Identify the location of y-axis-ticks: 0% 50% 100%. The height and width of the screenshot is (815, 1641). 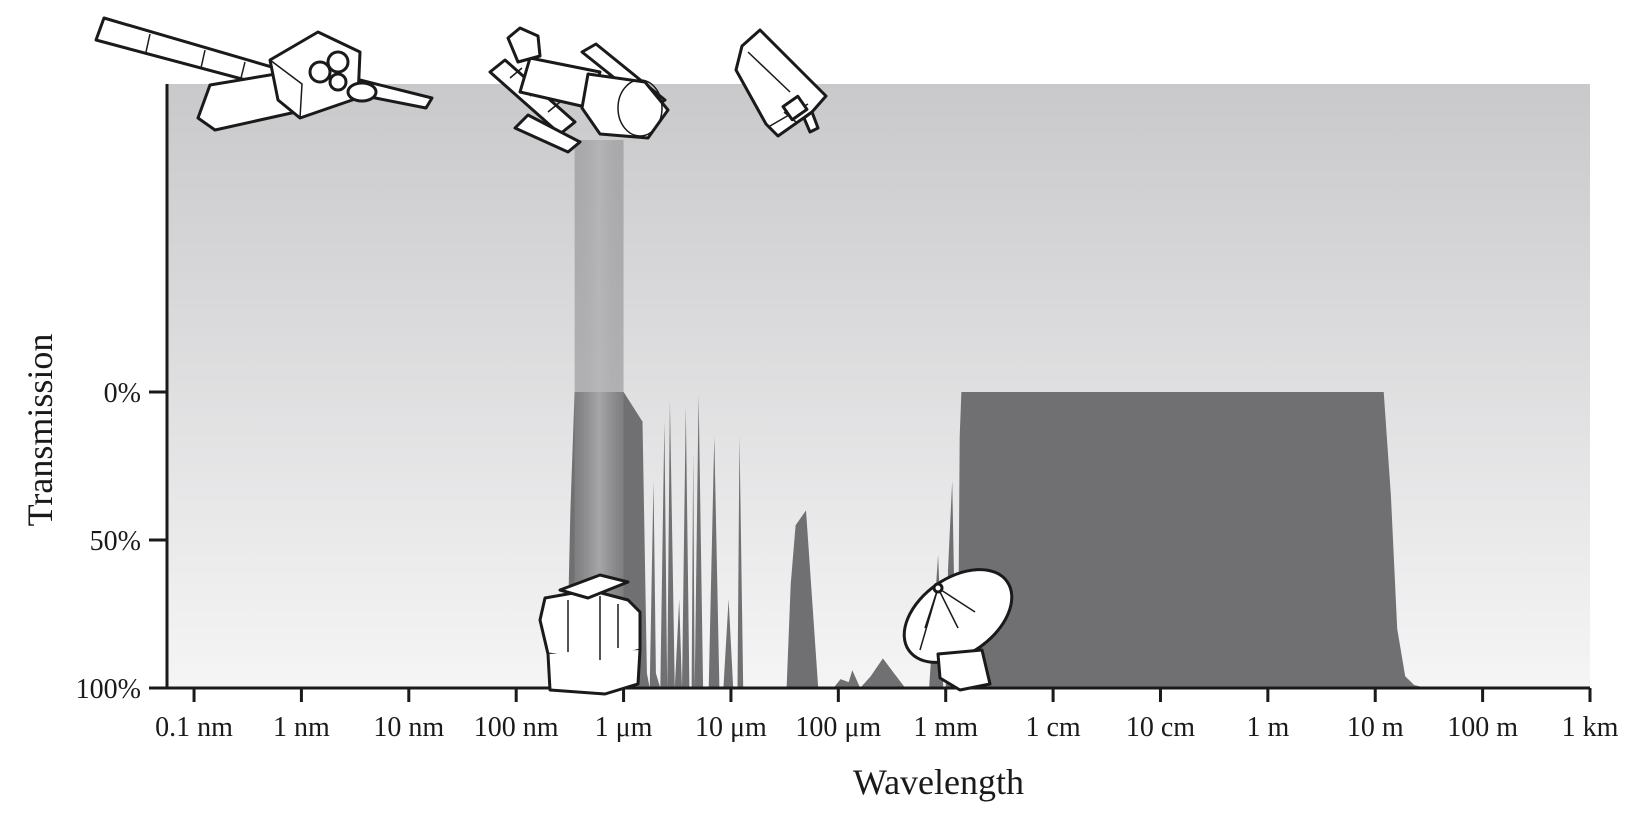
(121, 541).